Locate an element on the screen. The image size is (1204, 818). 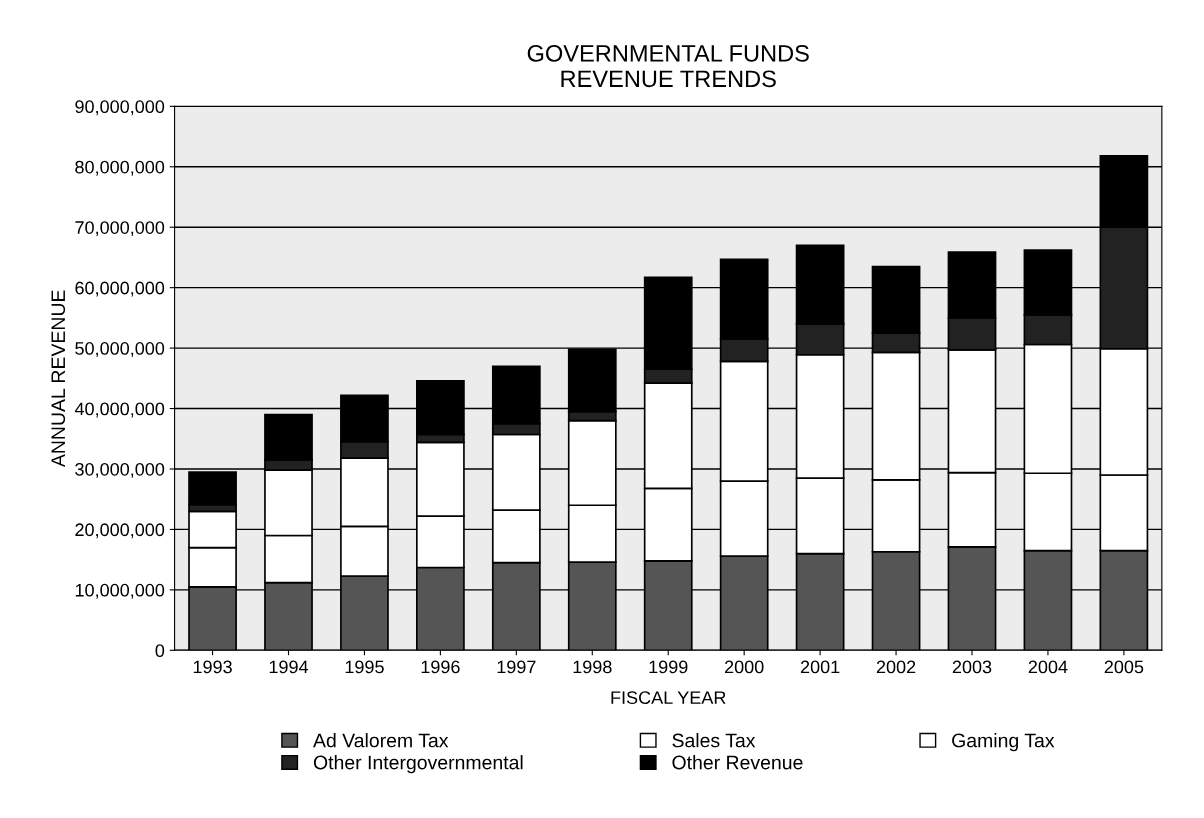
y-axis-title: ANNUAL REVENUE is located at coordinates (58, 379).